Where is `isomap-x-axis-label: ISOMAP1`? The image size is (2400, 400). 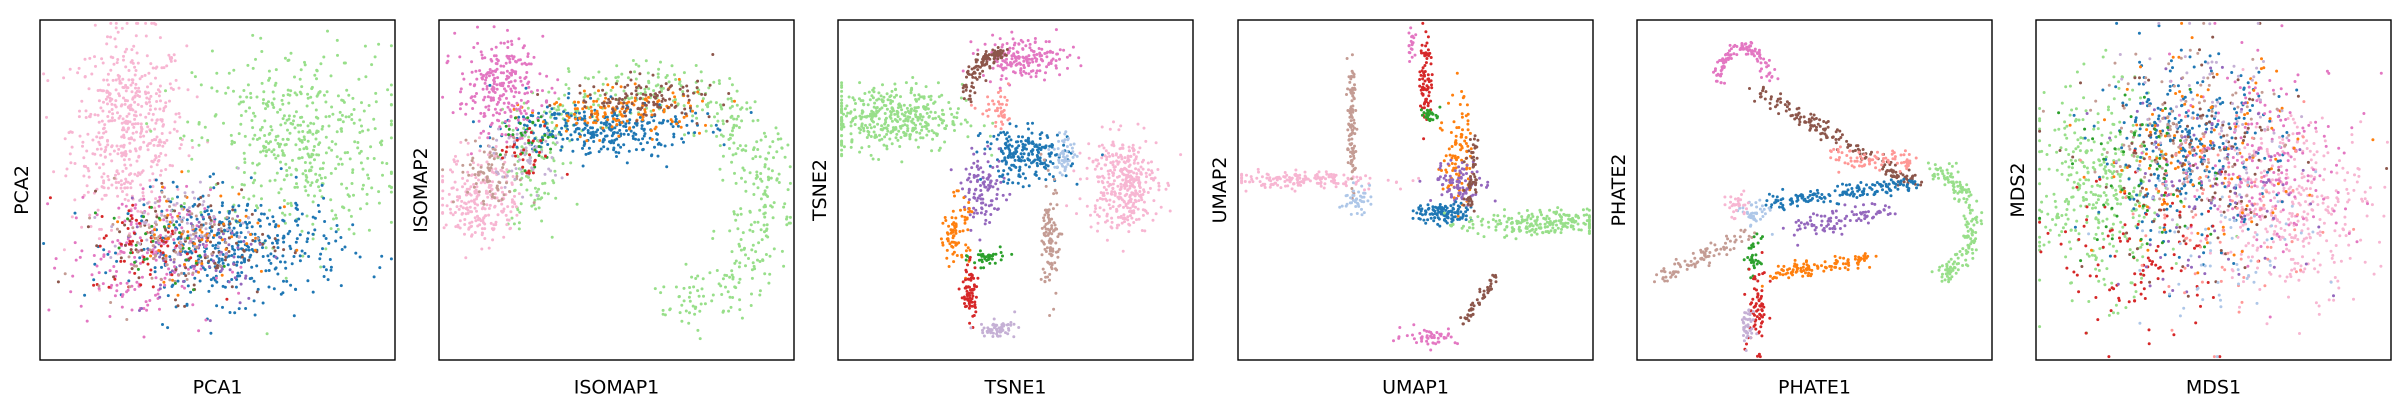 isomap-x-axis-label: ISOMAP1 is located at coordinates (617, 388).